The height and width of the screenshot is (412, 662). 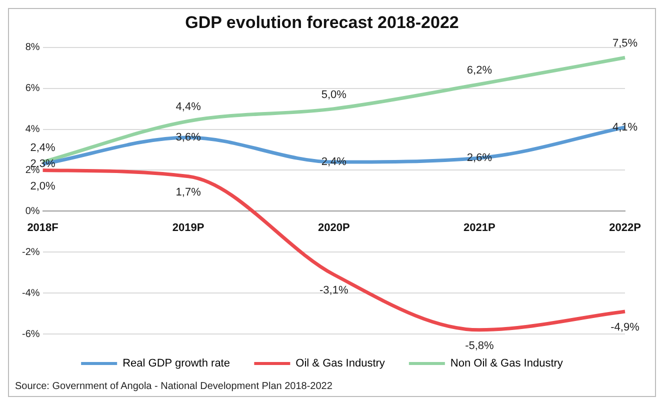 What do you see at coordinates (32, 211) in the screenshot?
I see `y-tick-label: 0%` at bounding box center [32, 211].